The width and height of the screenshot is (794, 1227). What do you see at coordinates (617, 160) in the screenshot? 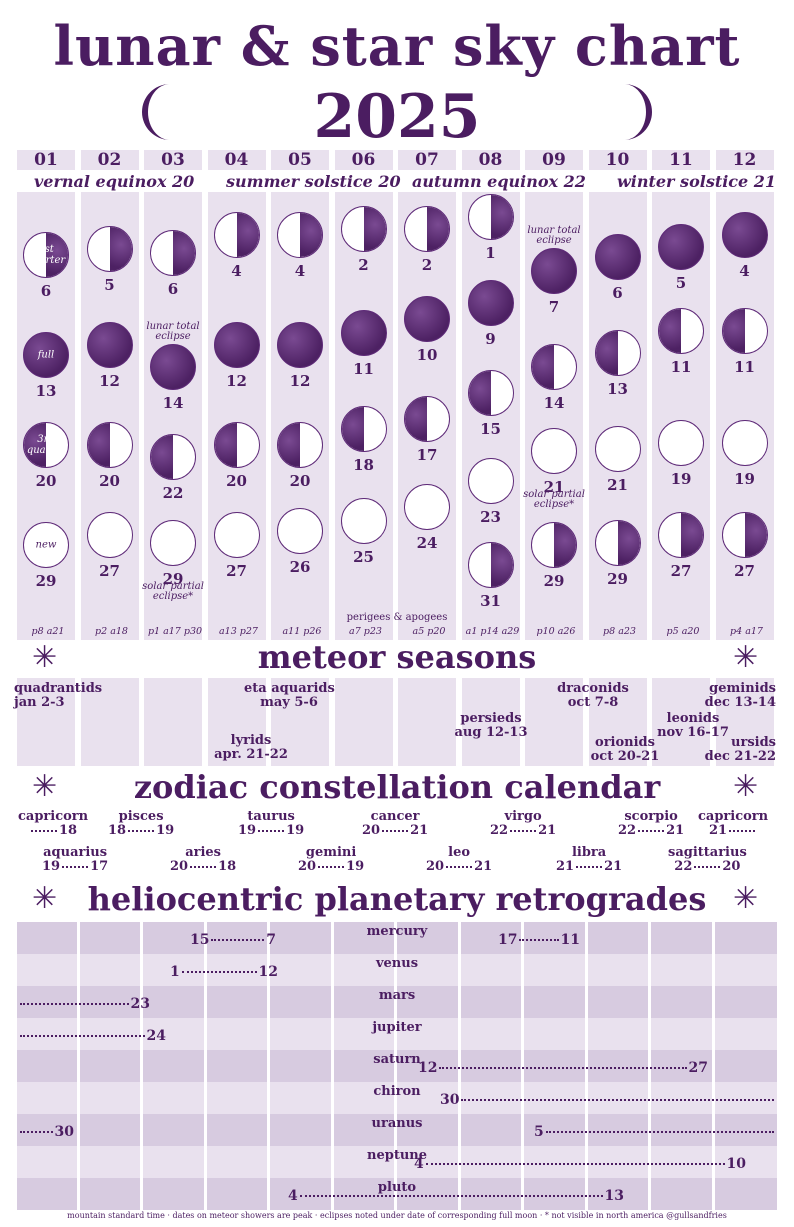
I see `month-number: 10` at bounding box center [617, 160].